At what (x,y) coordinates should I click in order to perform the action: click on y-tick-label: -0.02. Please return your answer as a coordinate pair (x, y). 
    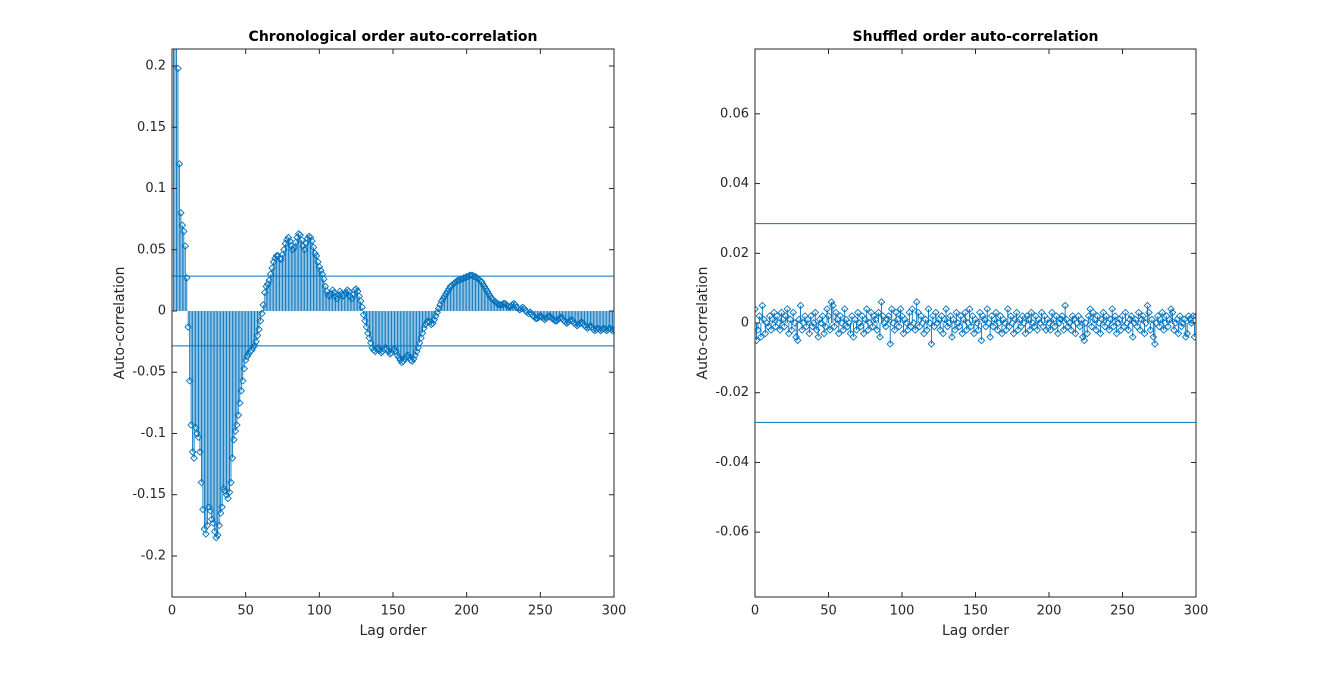
    Looking at the image, I should click on (732, 392).